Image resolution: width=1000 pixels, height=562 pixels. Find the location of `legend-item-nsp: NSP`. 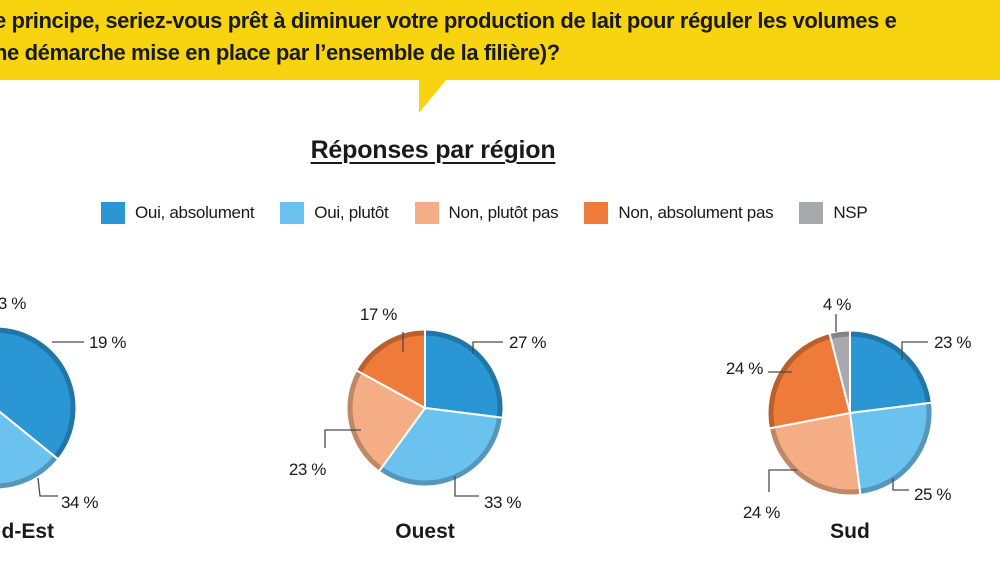

legend-item-nsp: NSP is located at coordinates (833, 213).